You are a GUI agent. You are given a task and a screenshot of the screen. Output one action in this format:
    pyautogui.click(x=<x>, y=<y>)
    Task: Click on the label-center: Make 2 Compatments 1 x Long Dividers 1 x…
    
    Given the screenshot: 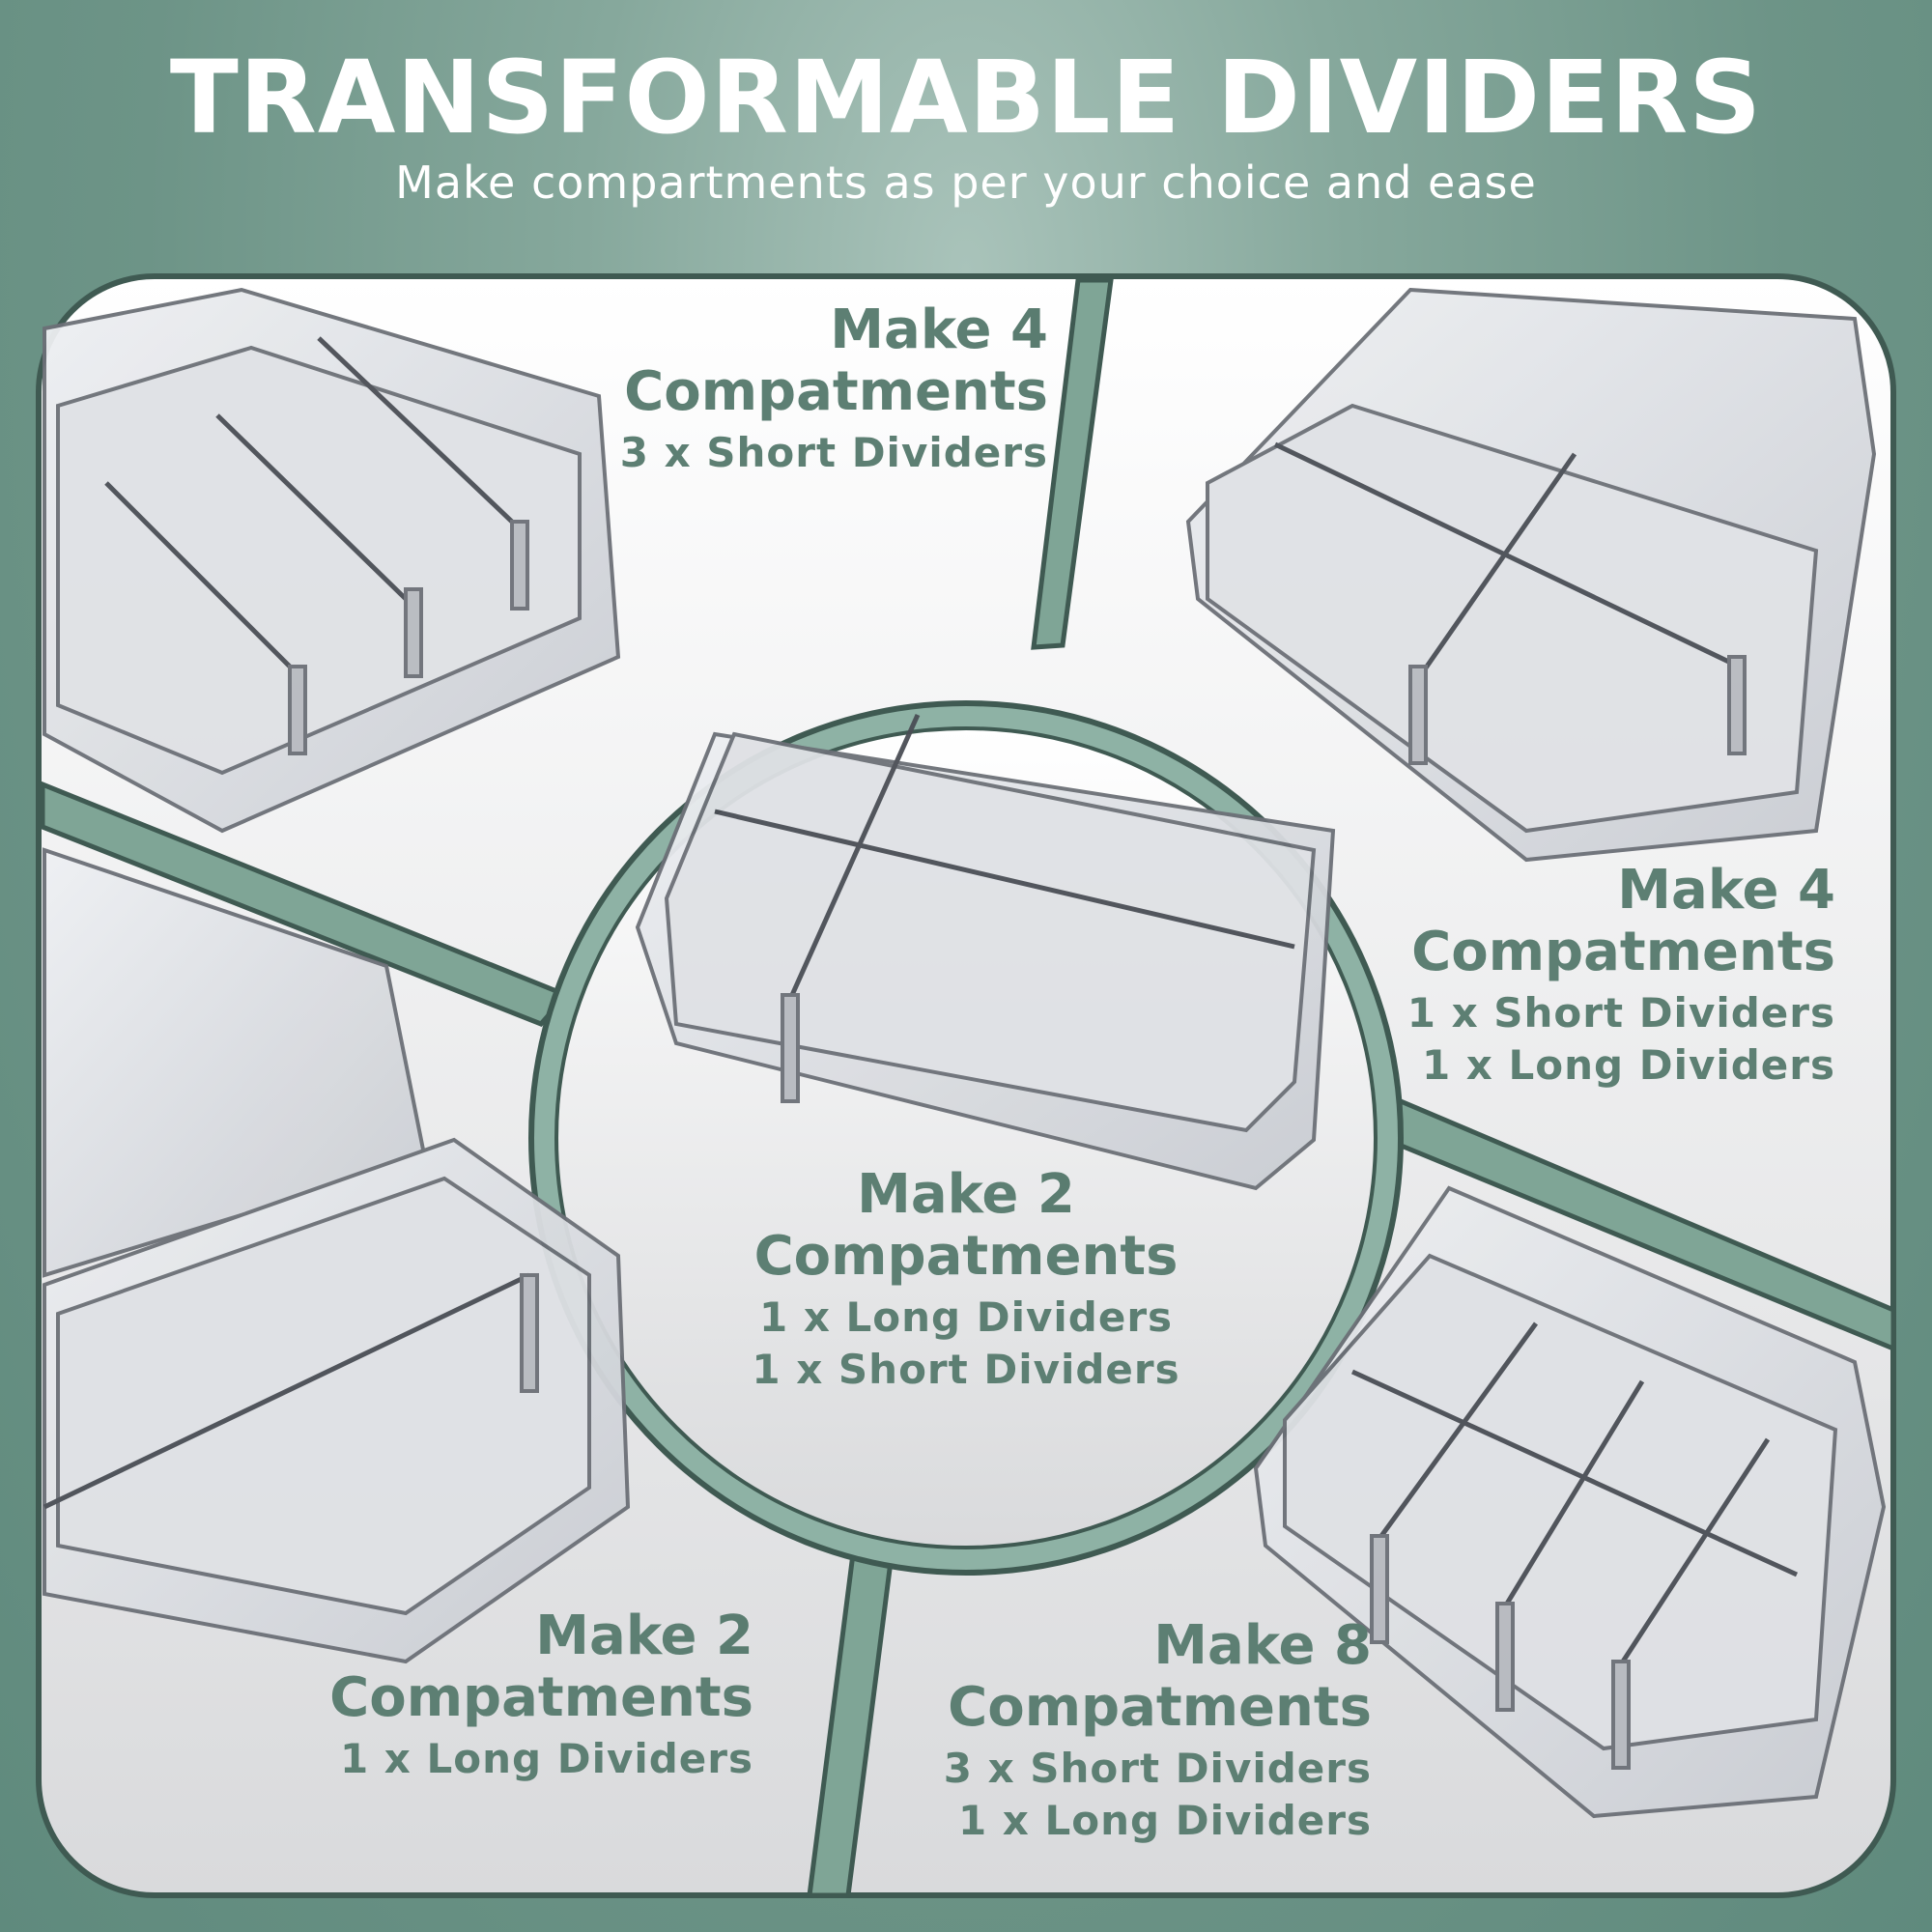 What is the action you would take?
    pyautogui.click(x=966, y=1278)
    